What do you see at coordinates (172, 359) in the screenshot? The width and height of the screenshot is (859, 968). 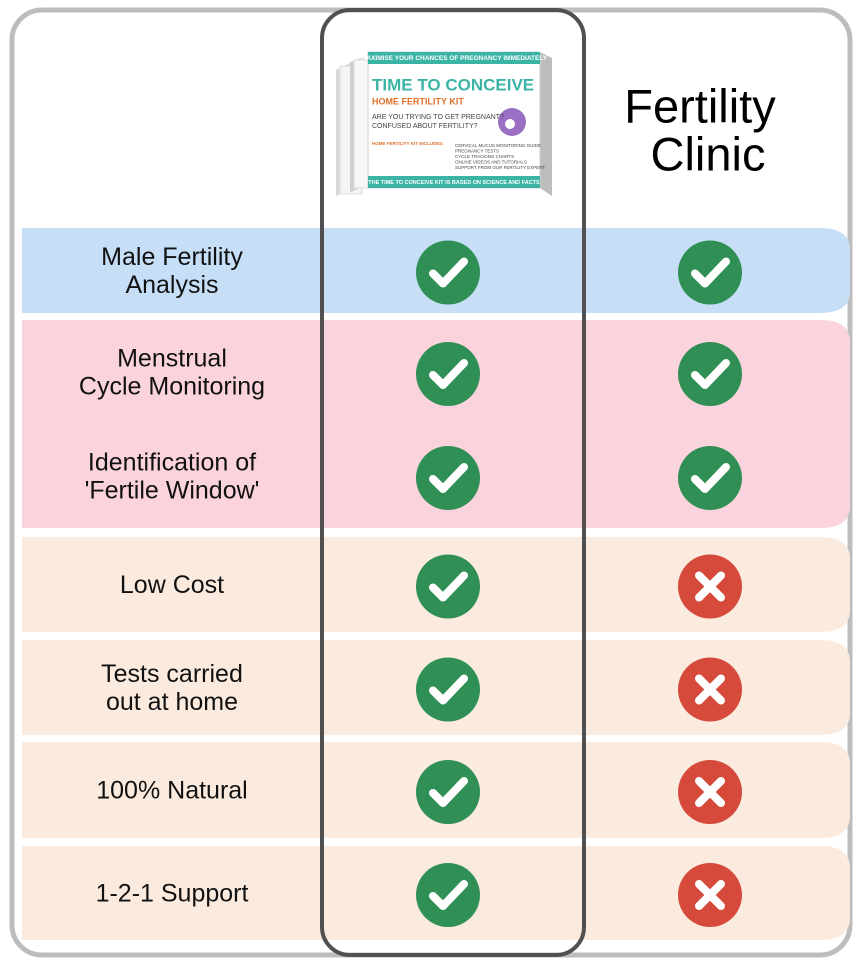 I see `row-label: Menstrual` at bounding box center [172, 359].